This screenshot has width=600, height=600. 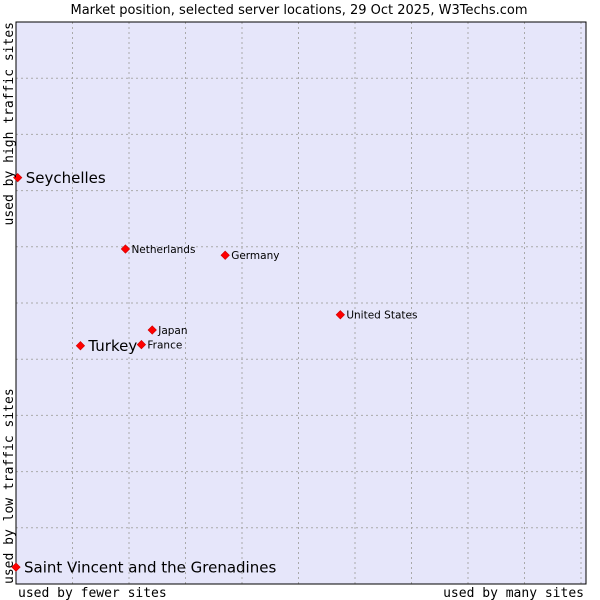 I want to click on data-point: Saint Vincent and the Grenadines, so click(x=143, y=568).